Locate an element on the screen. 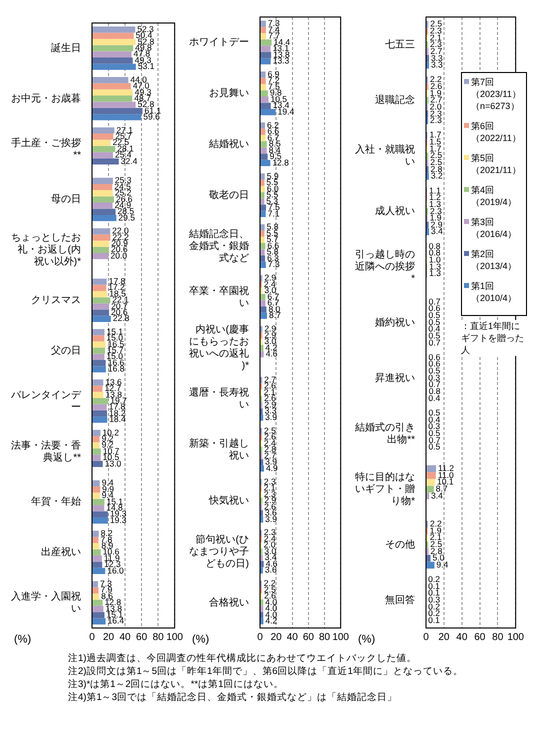 This screenshot has height=753, width=535. y-tick-label: 出産祝い is located at coordinates (61, 552).